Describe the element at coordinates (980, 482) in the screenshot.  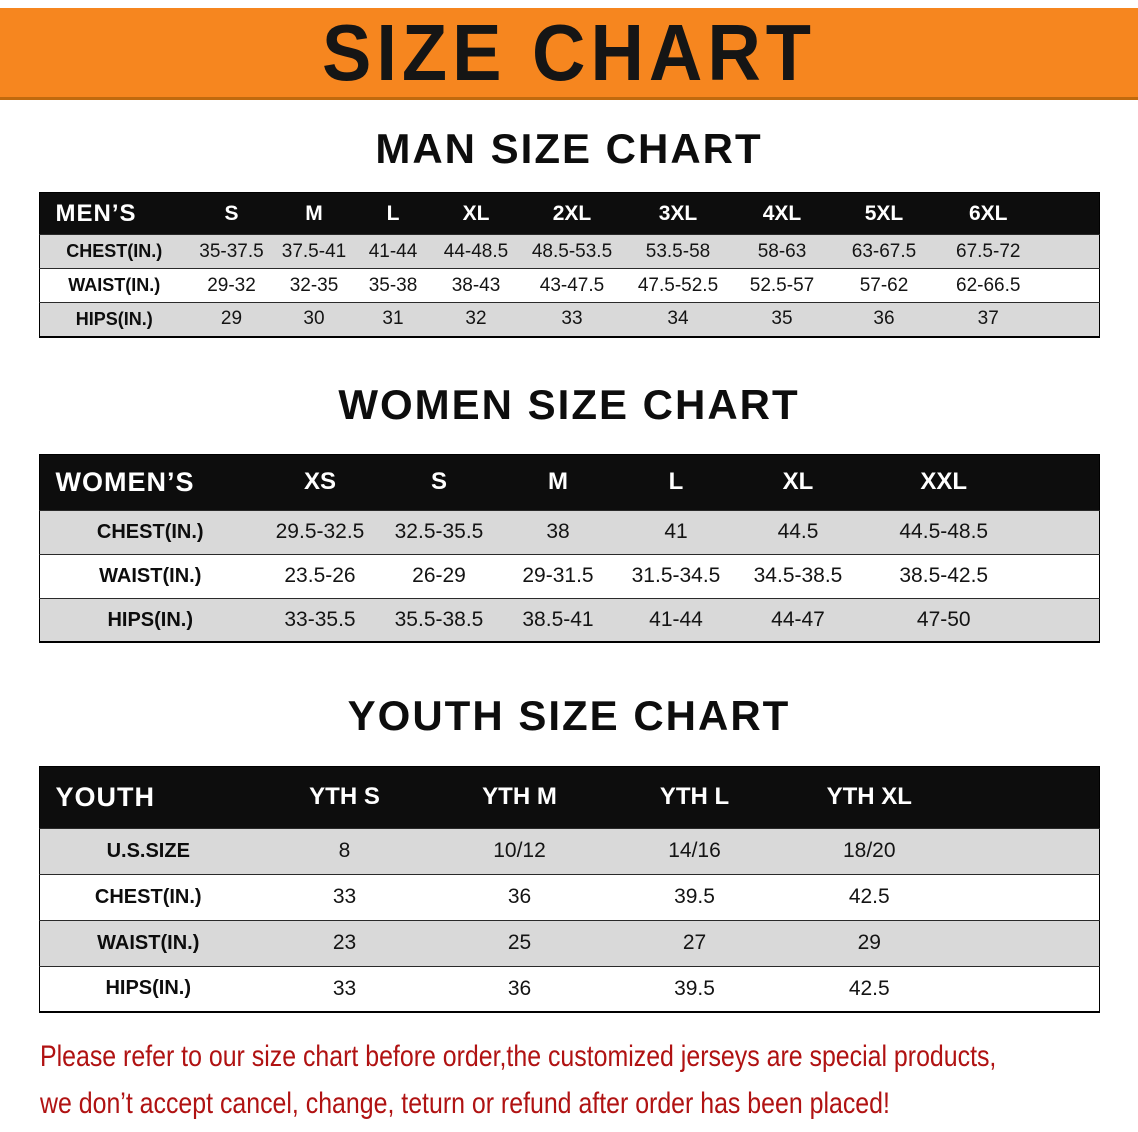
I see `size-column-header: XXL` at that location.